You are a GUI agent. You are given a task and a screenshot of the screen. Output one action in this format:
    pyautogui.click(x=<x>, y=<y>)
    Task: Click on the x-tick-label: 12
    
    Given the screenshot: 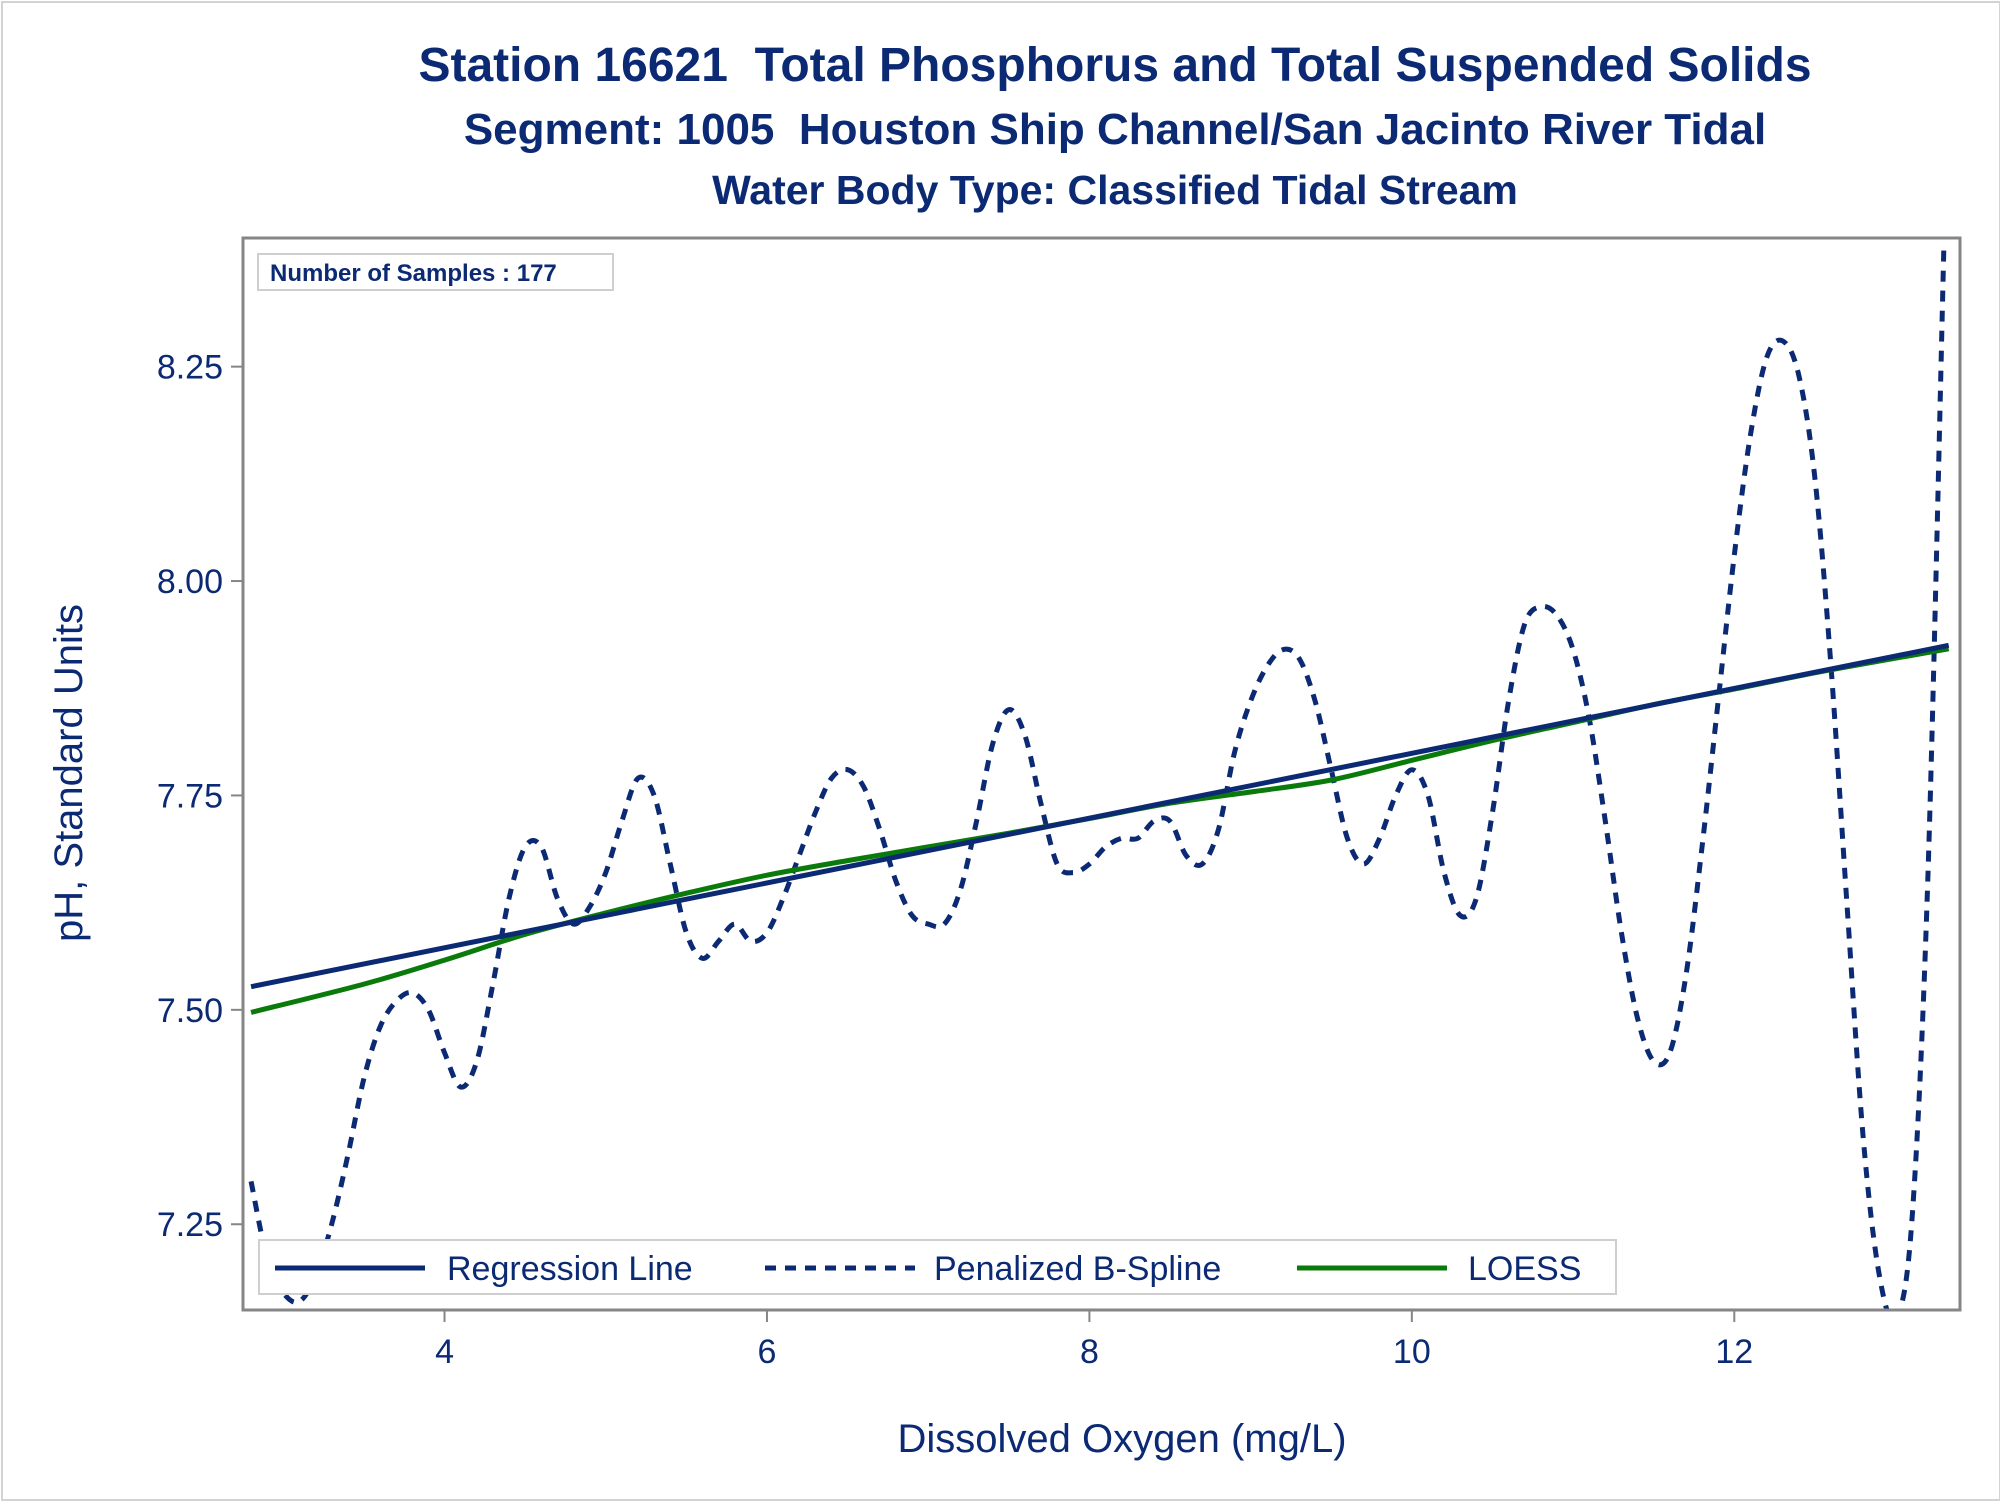 What is the action you would take?
    pyautogui.click(x=1734, y=1352)
    